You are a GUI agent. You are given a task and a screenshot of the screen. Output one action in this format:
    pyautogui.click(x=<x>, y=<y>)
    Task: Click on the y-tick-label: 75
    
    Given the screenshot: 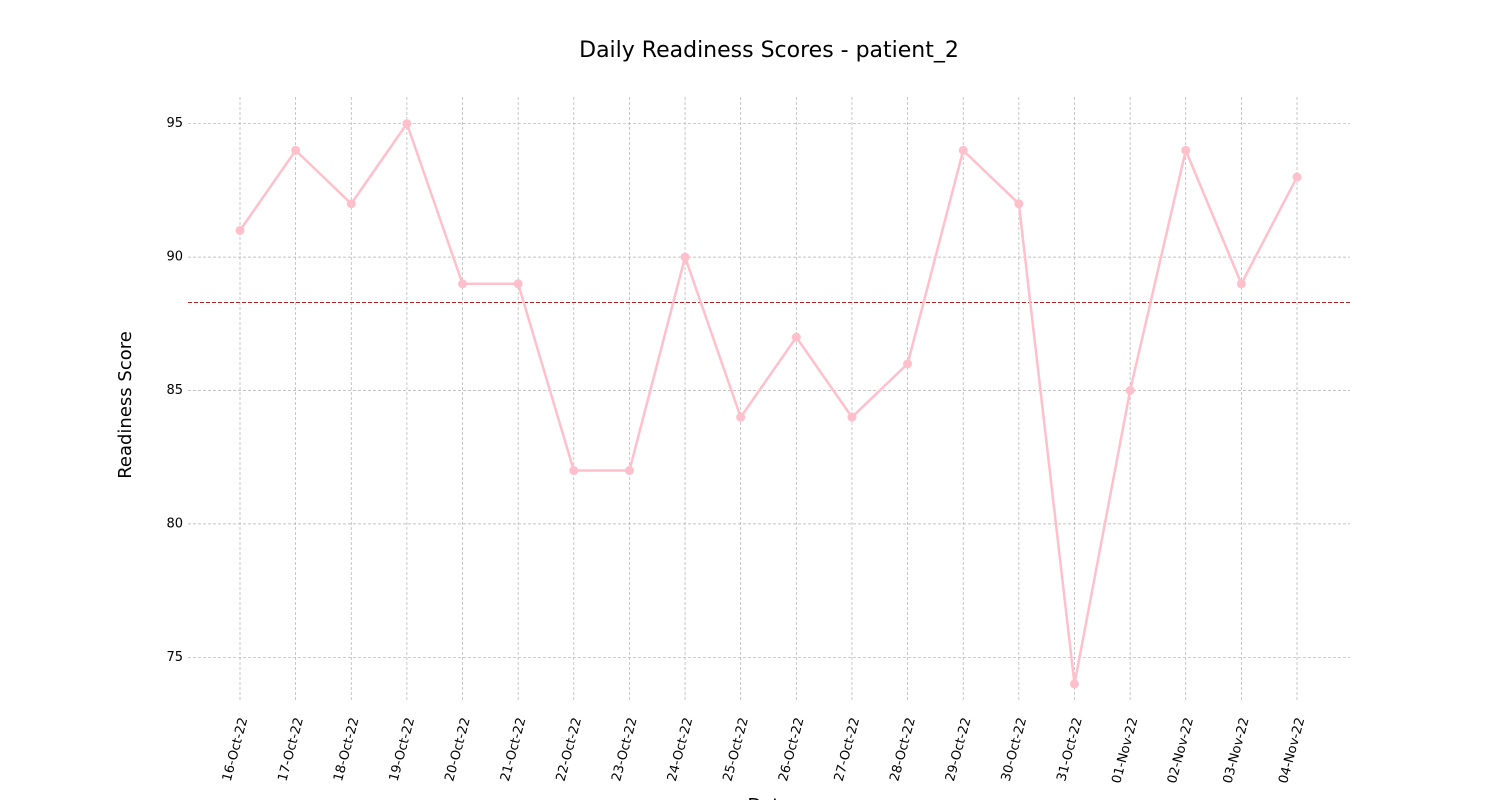 What is the action you would take?
    pyautogui.click(x=174, y=657)
    